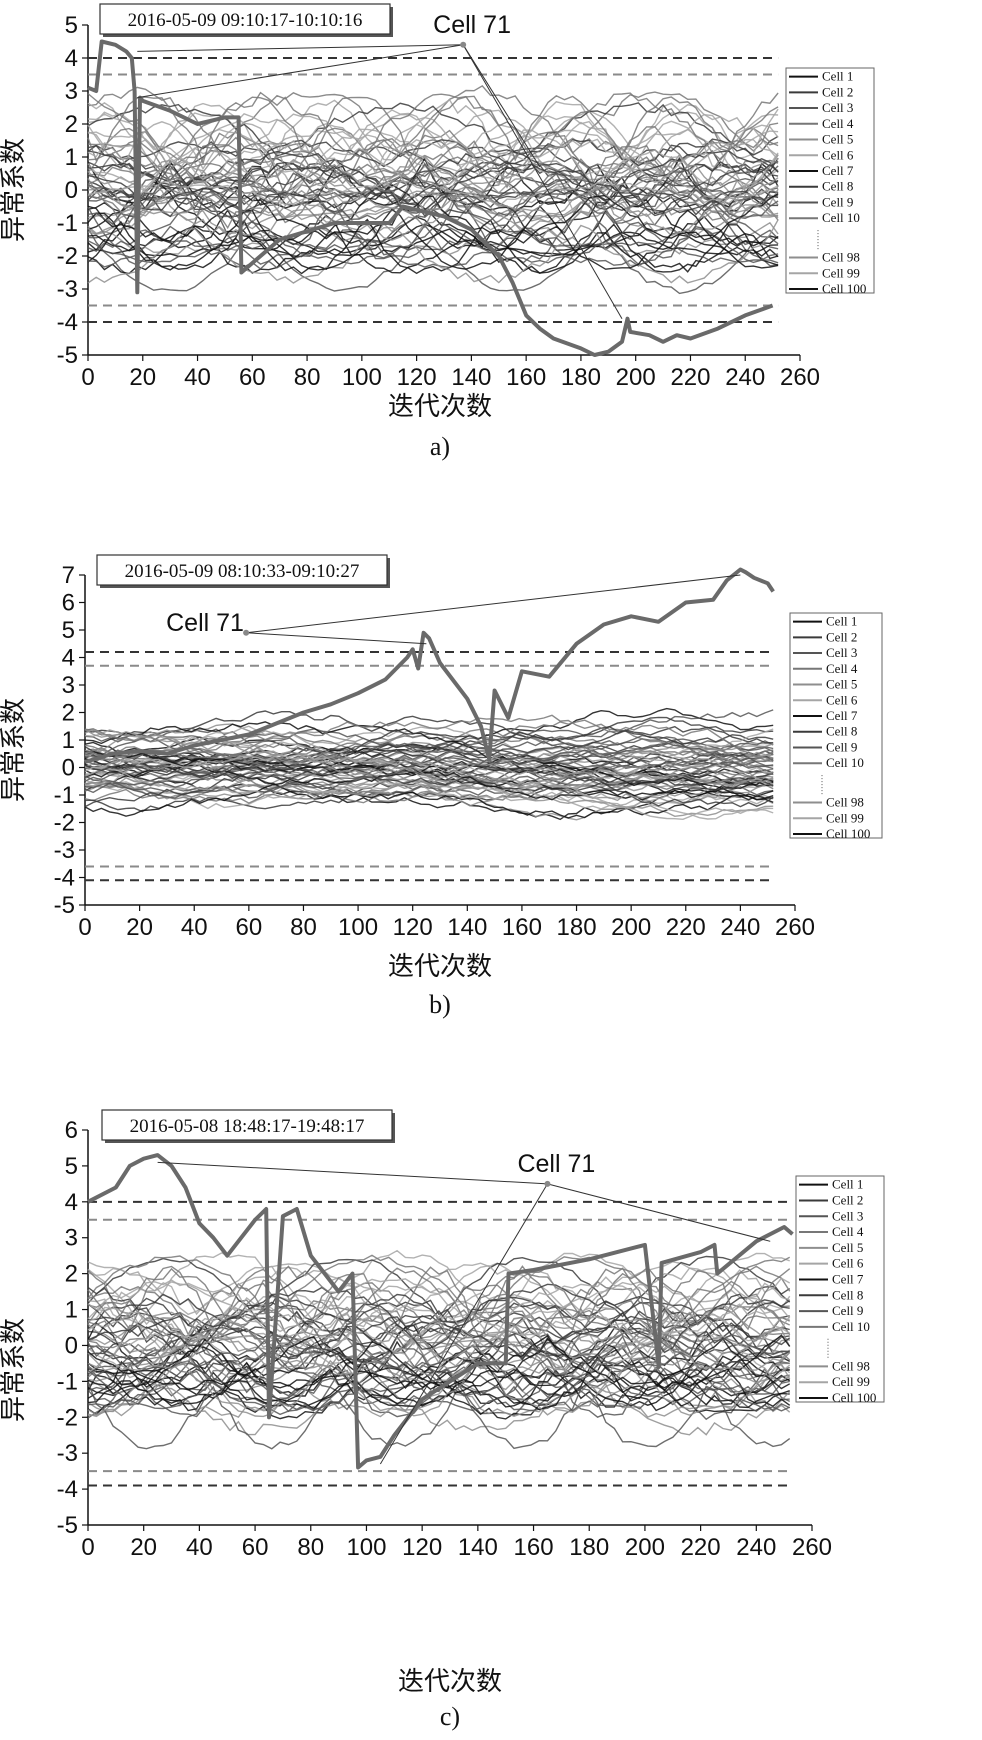 The width and height of the screenshot is (982, 1740). What do you see at coordinates (71, 1238) in the screenshot?
I see `y-tick-label: 3` at bounding box center [71, 1238].